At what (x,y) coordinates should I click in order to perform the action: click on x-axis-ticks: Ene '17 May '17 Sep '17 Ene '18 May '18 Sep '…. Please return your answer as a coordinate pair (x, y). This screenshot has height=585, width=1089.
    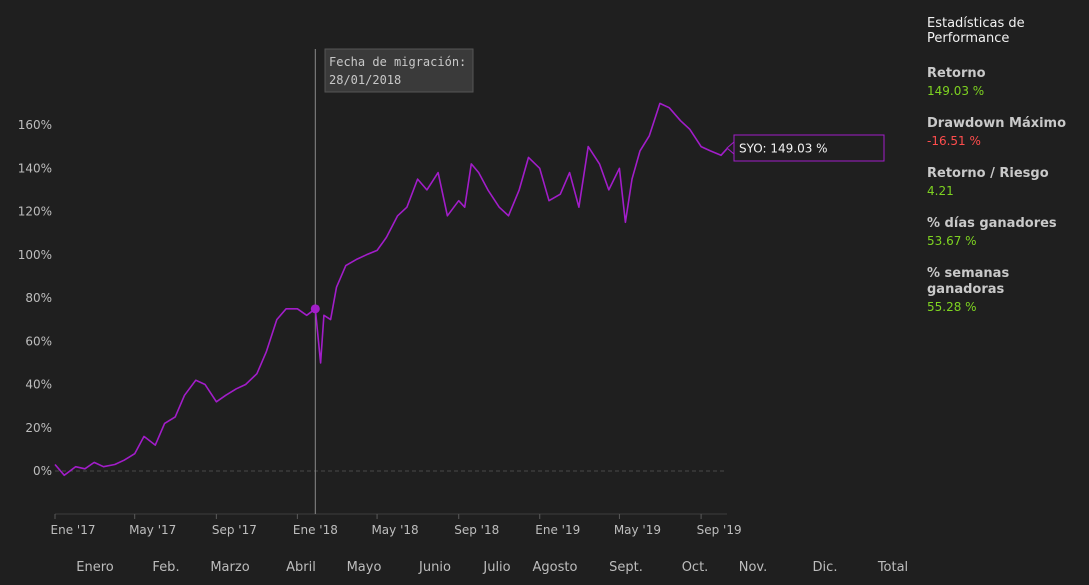
    Looking at the image, I should click on (396, 525).